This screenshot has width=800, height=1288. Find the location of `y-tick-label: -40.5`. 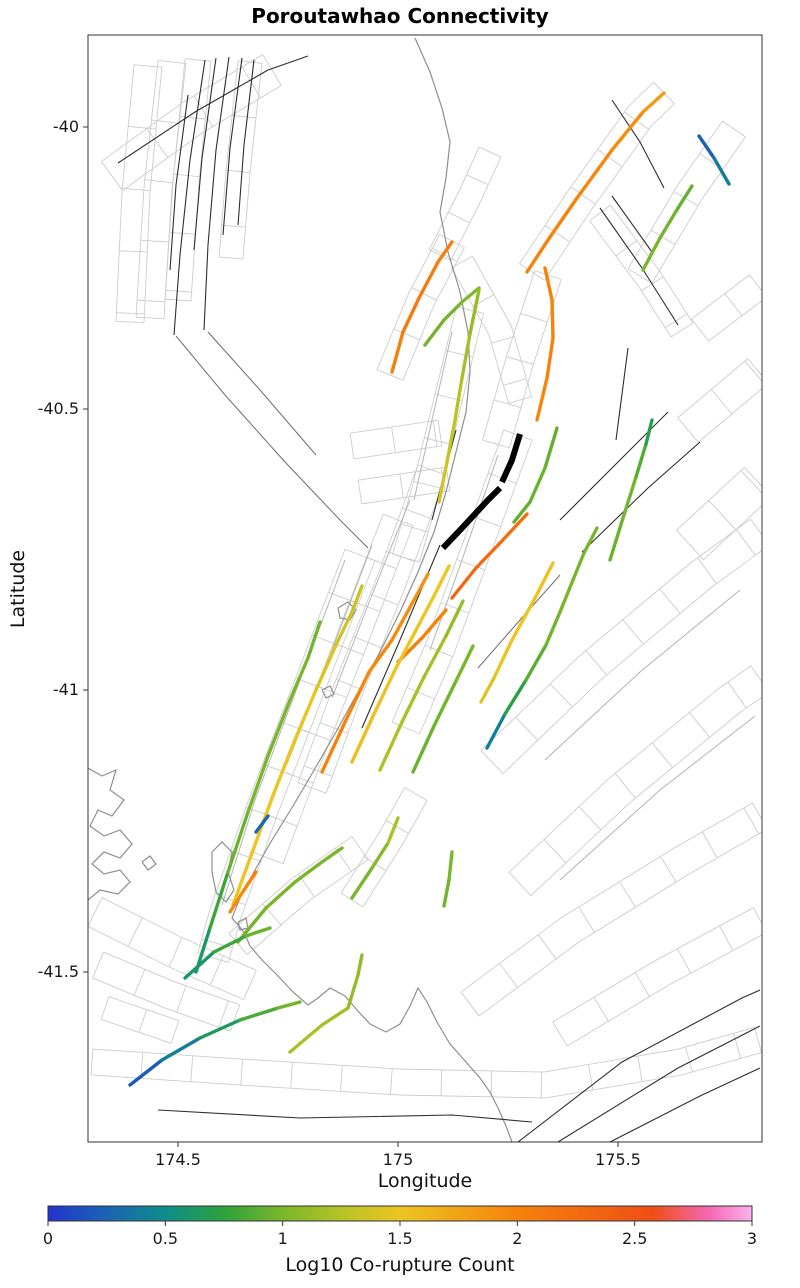

y-tick-label: -40.5 is located at coordinates (58, 408).